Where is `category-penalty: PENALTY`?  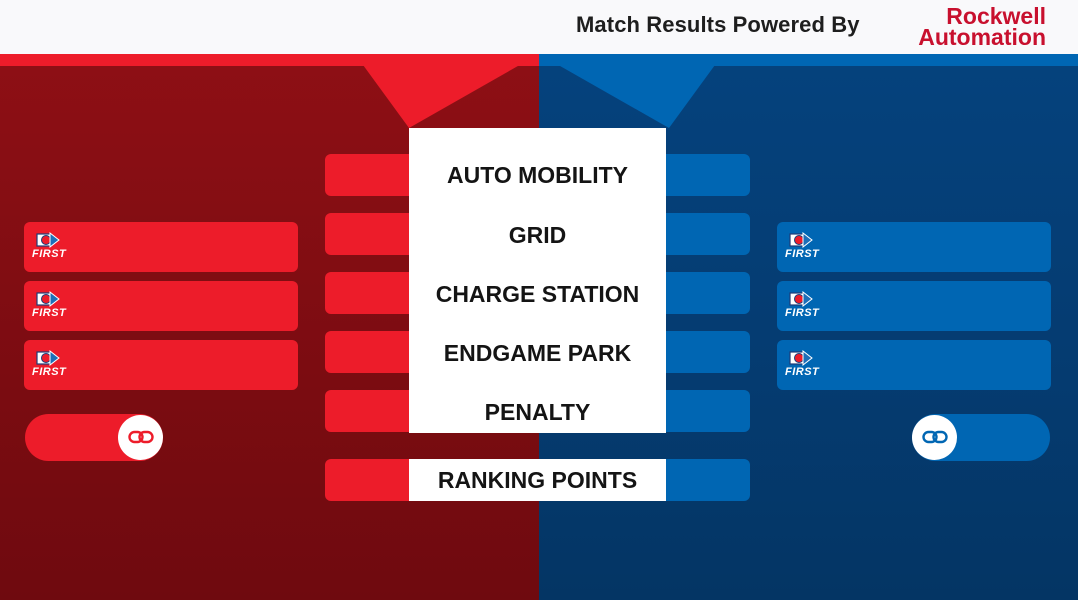
category-penalty: PENALTY is located at coordinates (537, 412).